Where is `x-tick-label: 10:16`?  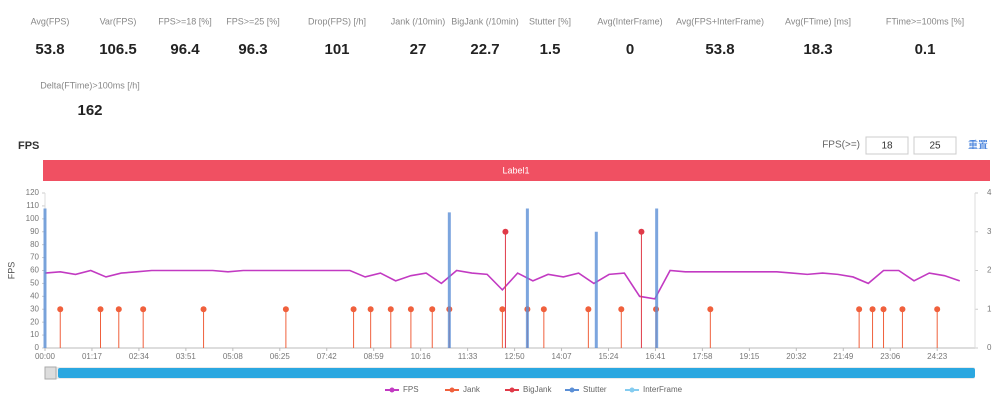
x-tick-label: 10:16 is located at coordinates (421, 356).